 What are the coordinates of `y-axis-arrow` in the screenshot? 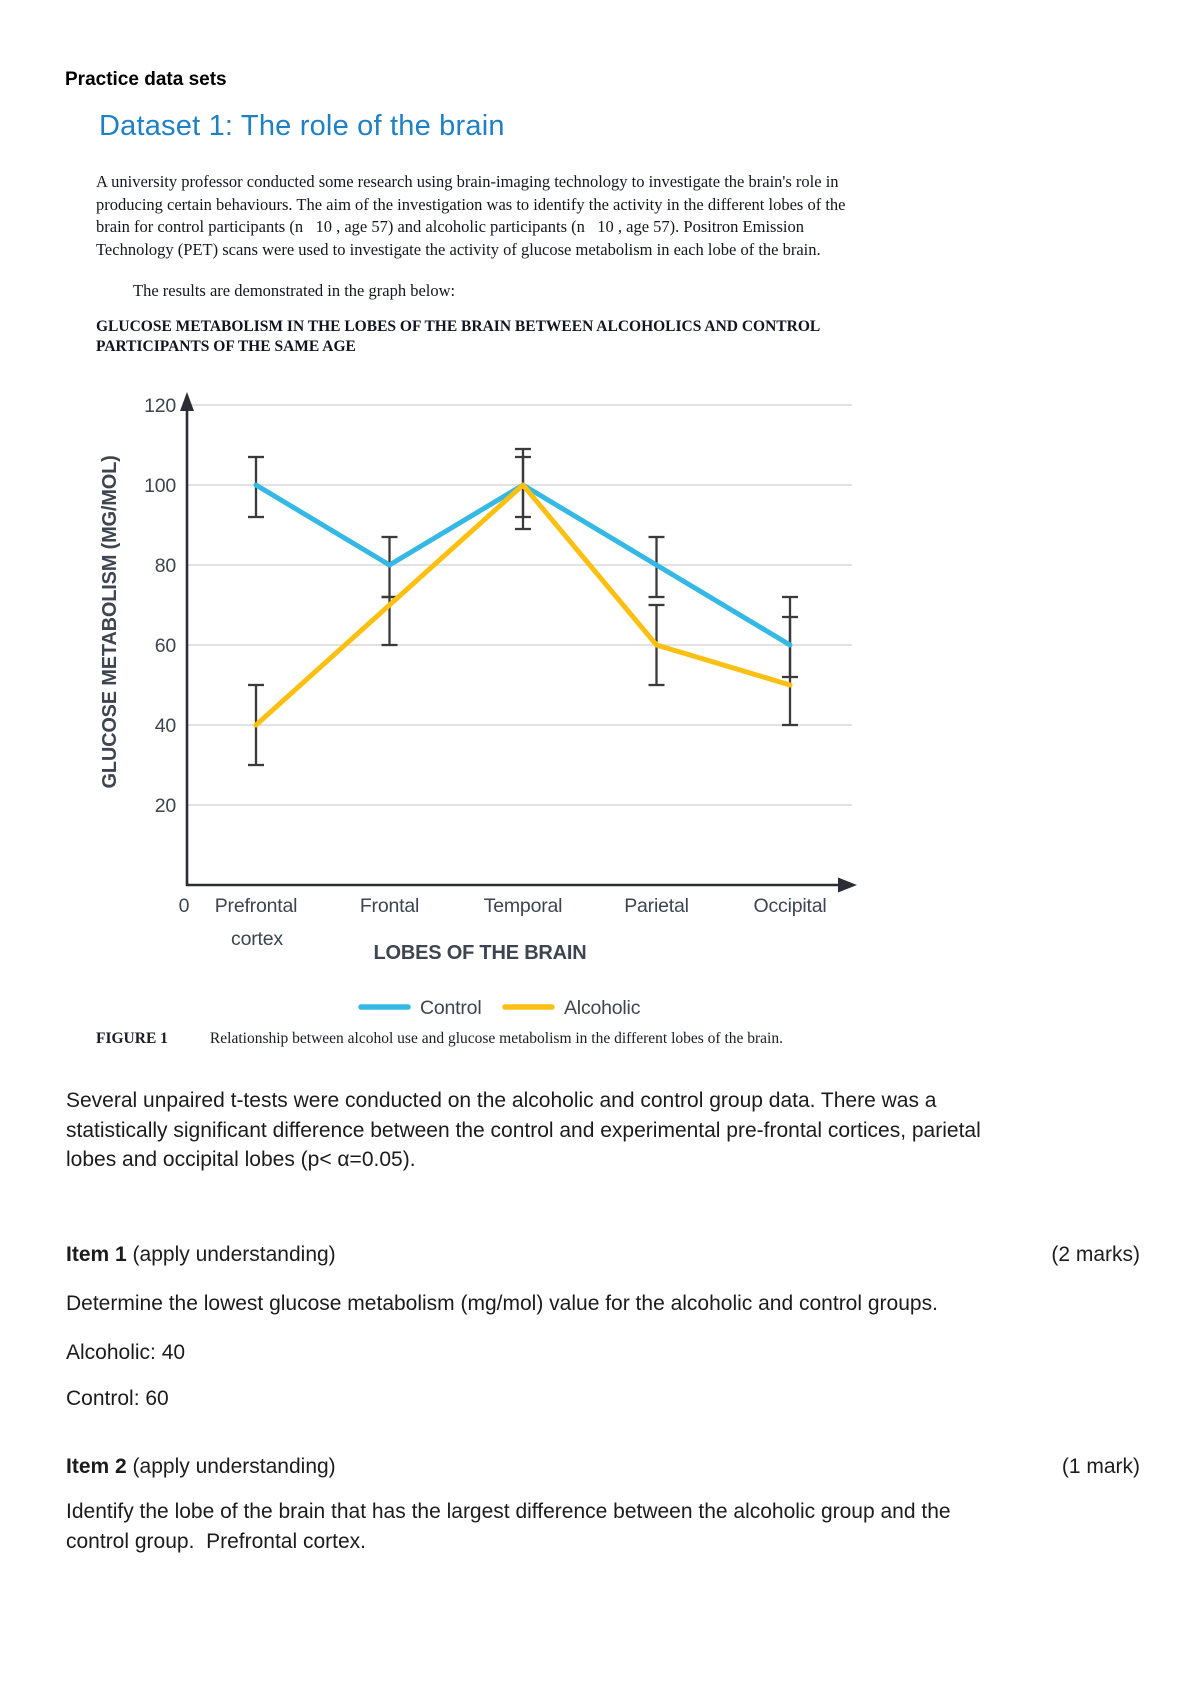 It's located at (187, 401).